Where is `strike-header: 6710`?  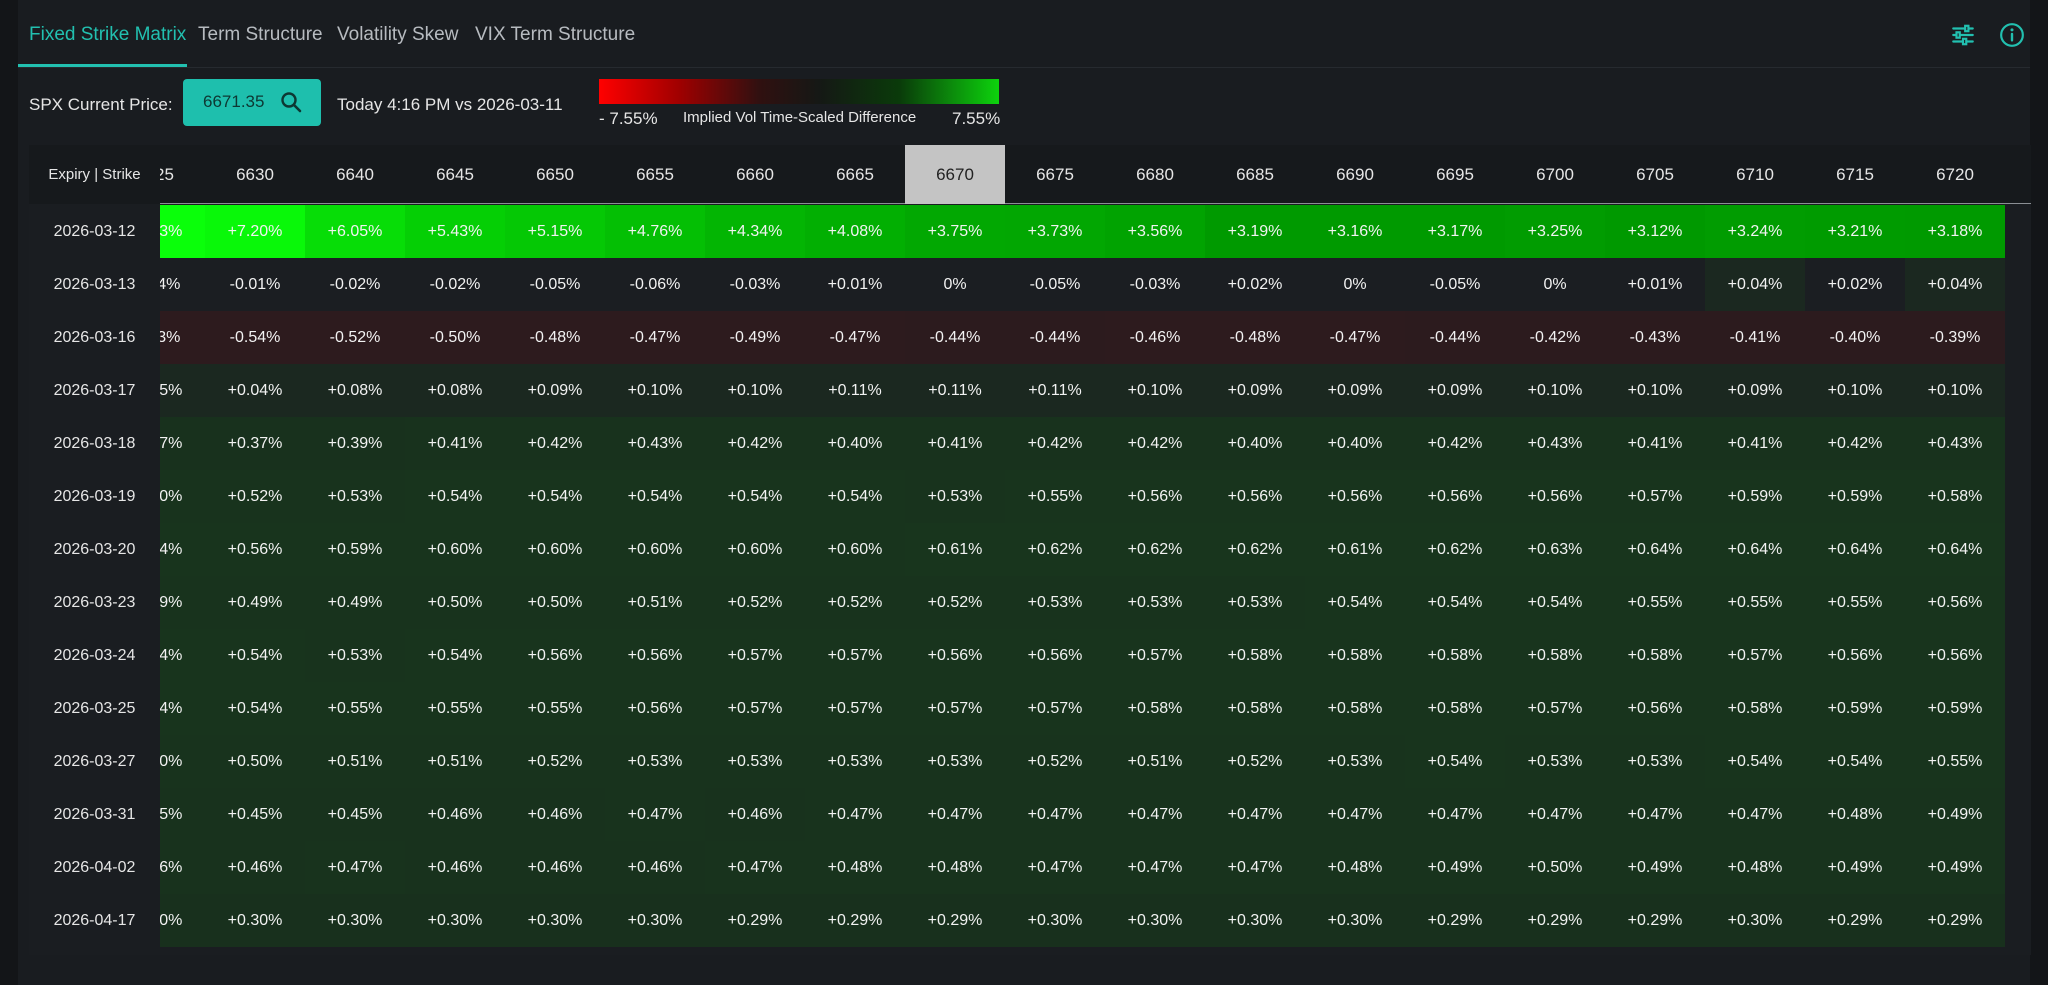
strike-header: 6710 is located at coordinates (1755, 174).